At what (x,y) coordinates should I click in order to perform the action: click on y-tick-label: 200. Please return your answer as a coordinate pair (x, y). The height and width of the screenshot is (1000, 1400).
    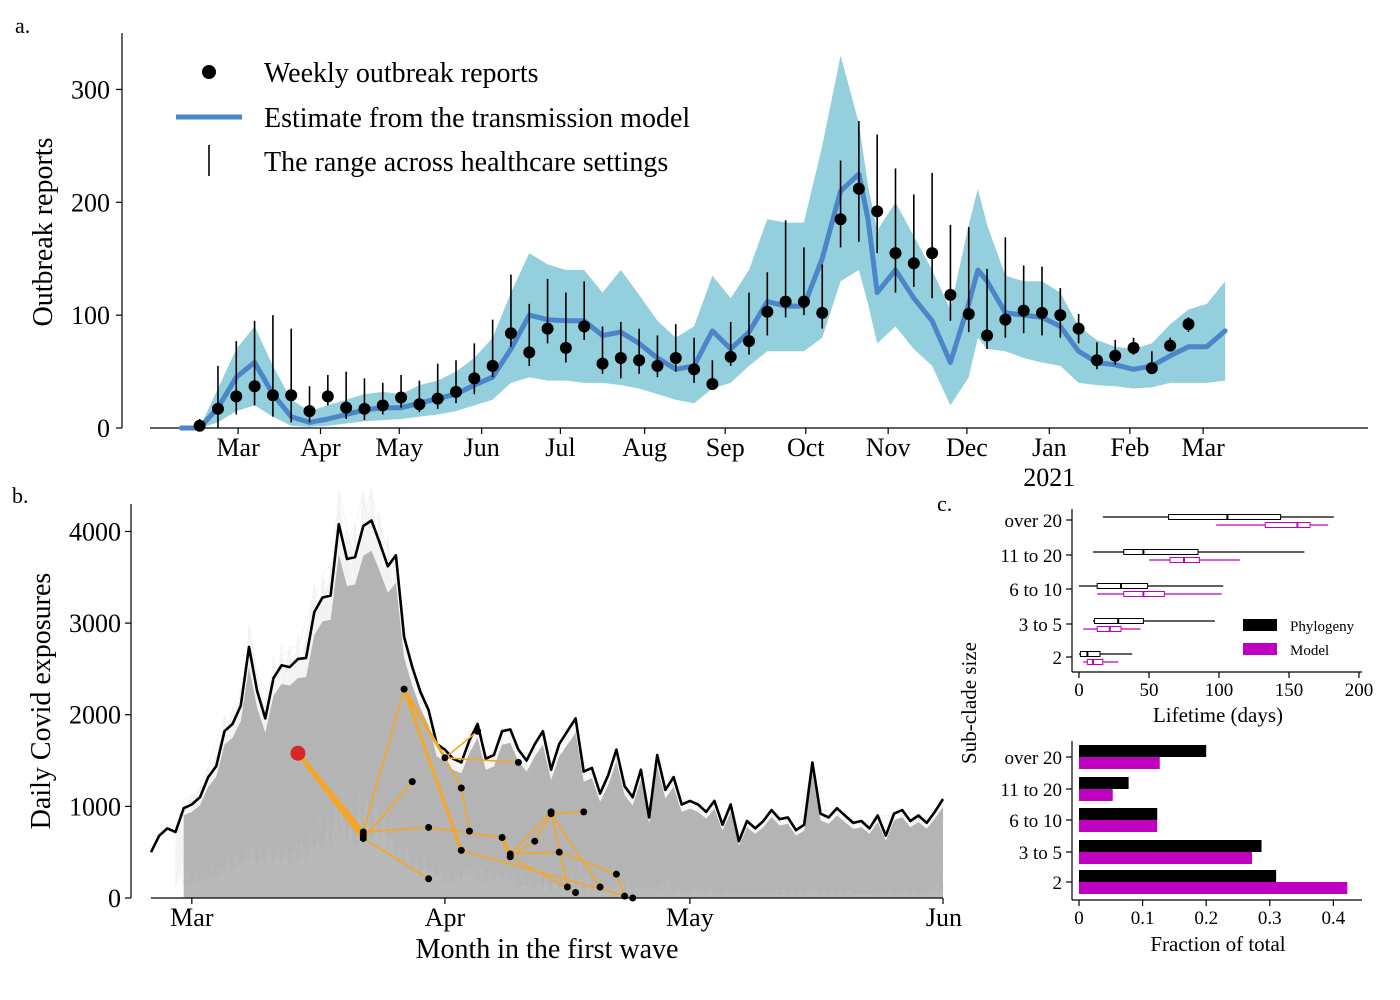
    Looking at the image, I should click on (90, 202).